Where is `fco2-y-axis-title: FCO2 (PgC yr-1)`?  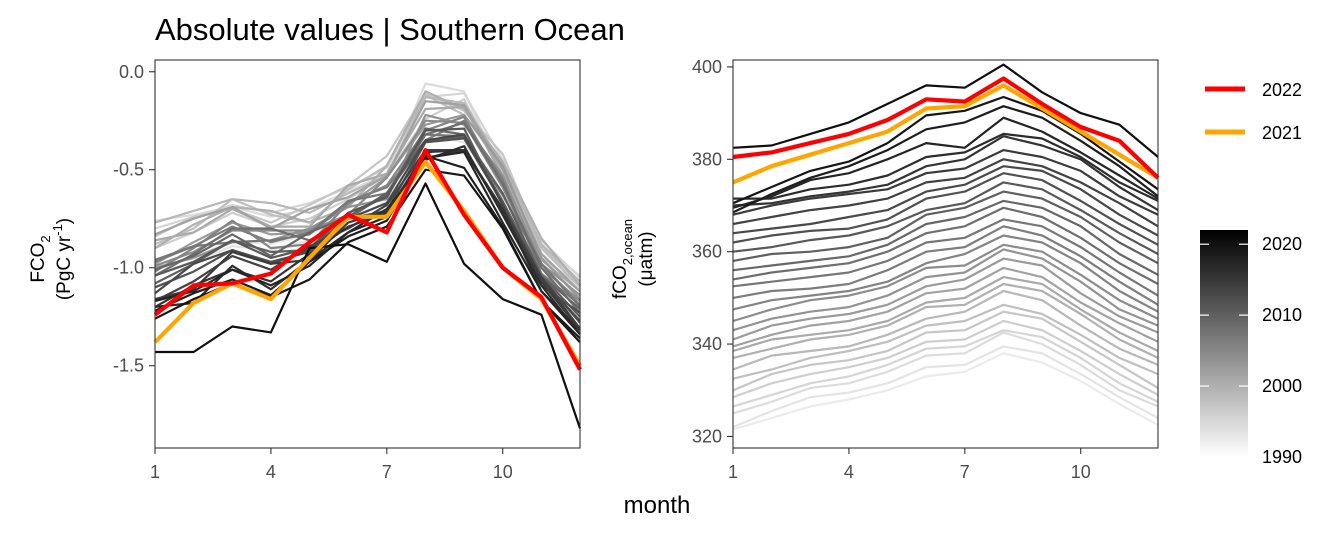 fco2-y-axis-title: FCO2 (PgC yr-1) is located at coordinates (51, 259).